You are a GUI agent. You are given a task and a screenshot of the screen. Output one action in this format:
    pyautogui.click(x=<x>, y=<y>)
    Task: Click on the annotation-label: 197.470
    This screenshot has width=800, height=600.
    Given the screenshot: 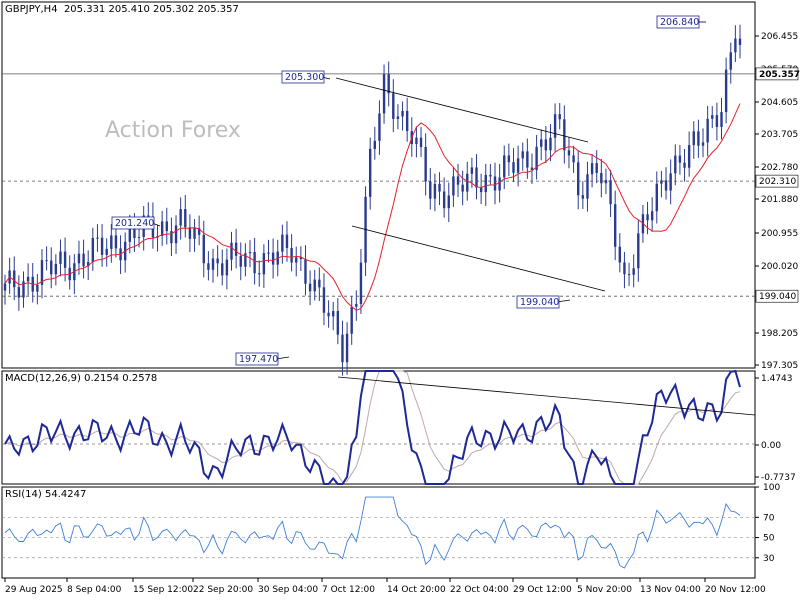 What is the action you would take?
    pyautogui.click(x=258, y=359)
    